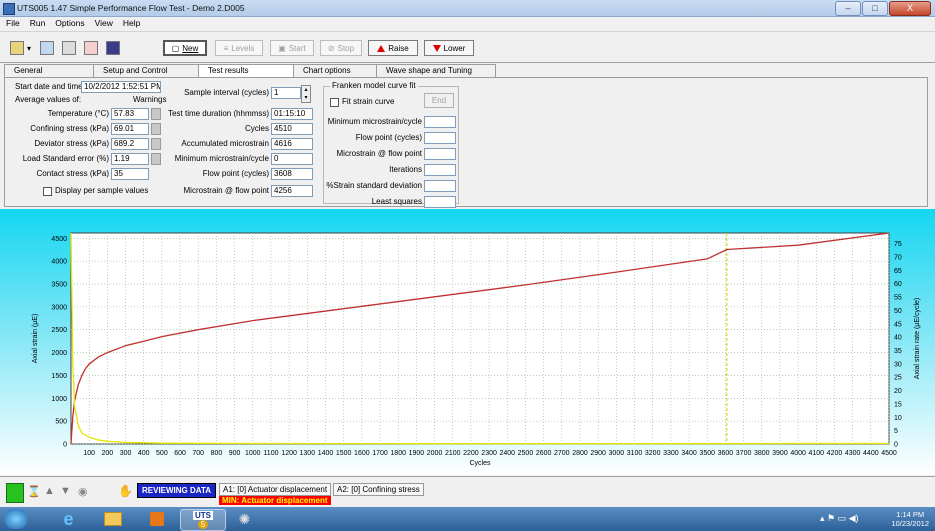 The height and width of the screenshot is (531, 935). Describe the element at coordinates (334, 102) in the screenshot. I see `fit-strain-checkbox` at that location.